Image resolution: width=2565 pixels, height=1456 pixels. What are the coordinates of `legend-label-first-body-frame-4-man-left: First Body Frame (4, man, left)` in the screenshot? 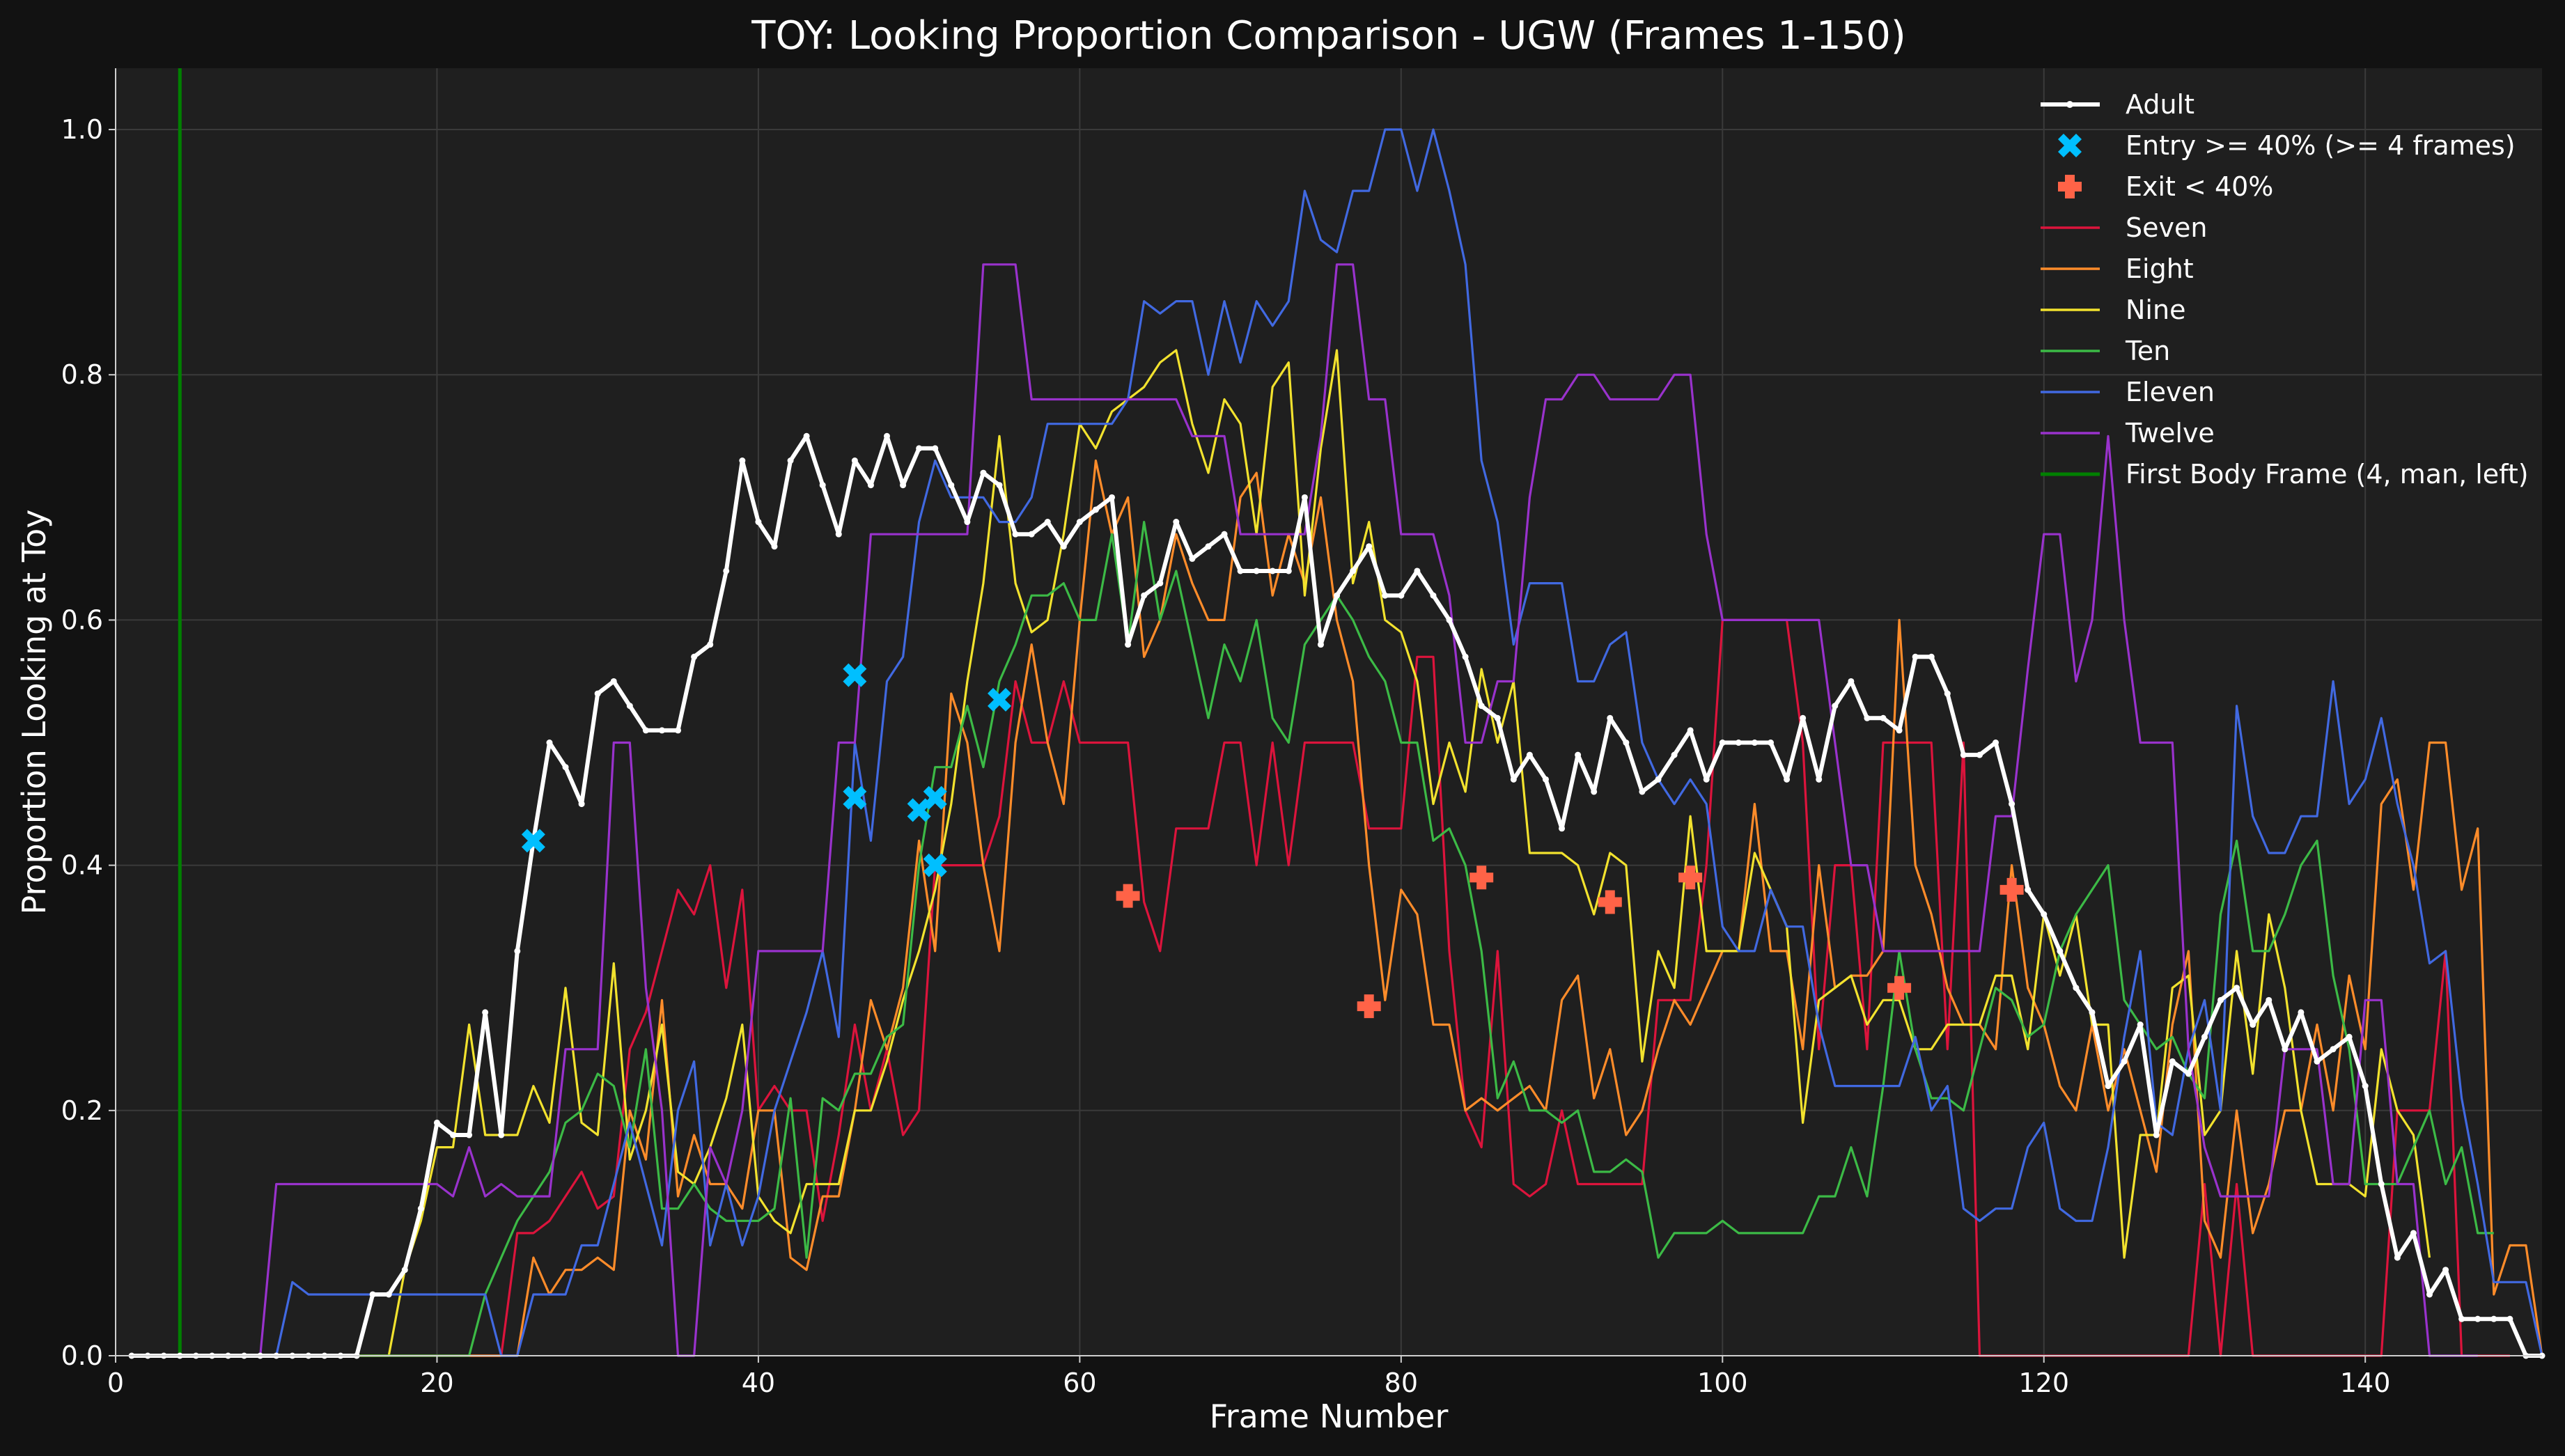 It's located at (2327, 474).